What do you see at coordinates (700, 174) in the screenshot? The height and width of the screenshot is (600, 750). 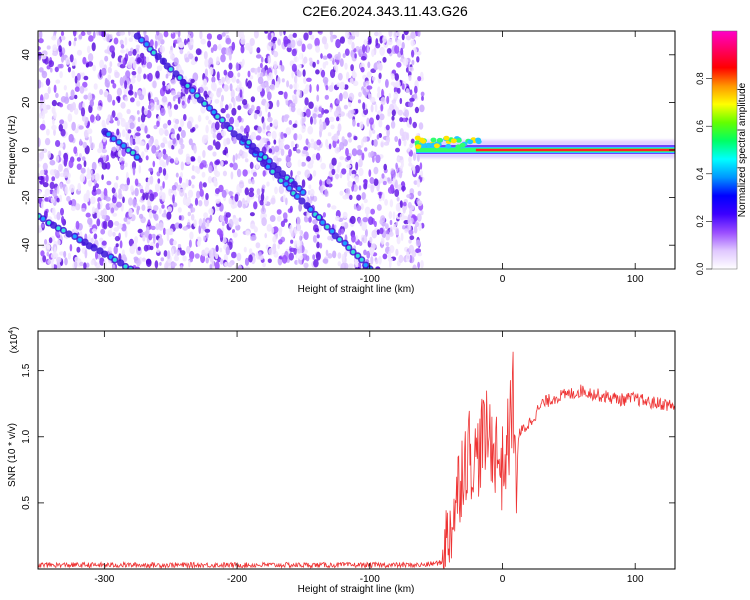 I see `colorbar-tick-label: 0.4` at bounding box center [700, 174].